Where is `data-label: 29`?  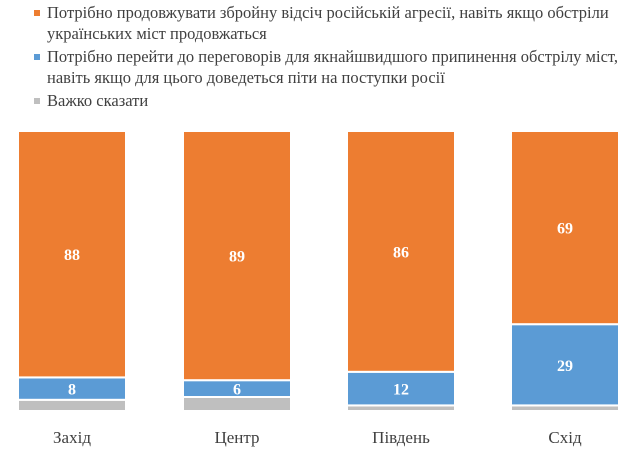
data-label: 29 is located at coordinates (565, 366).